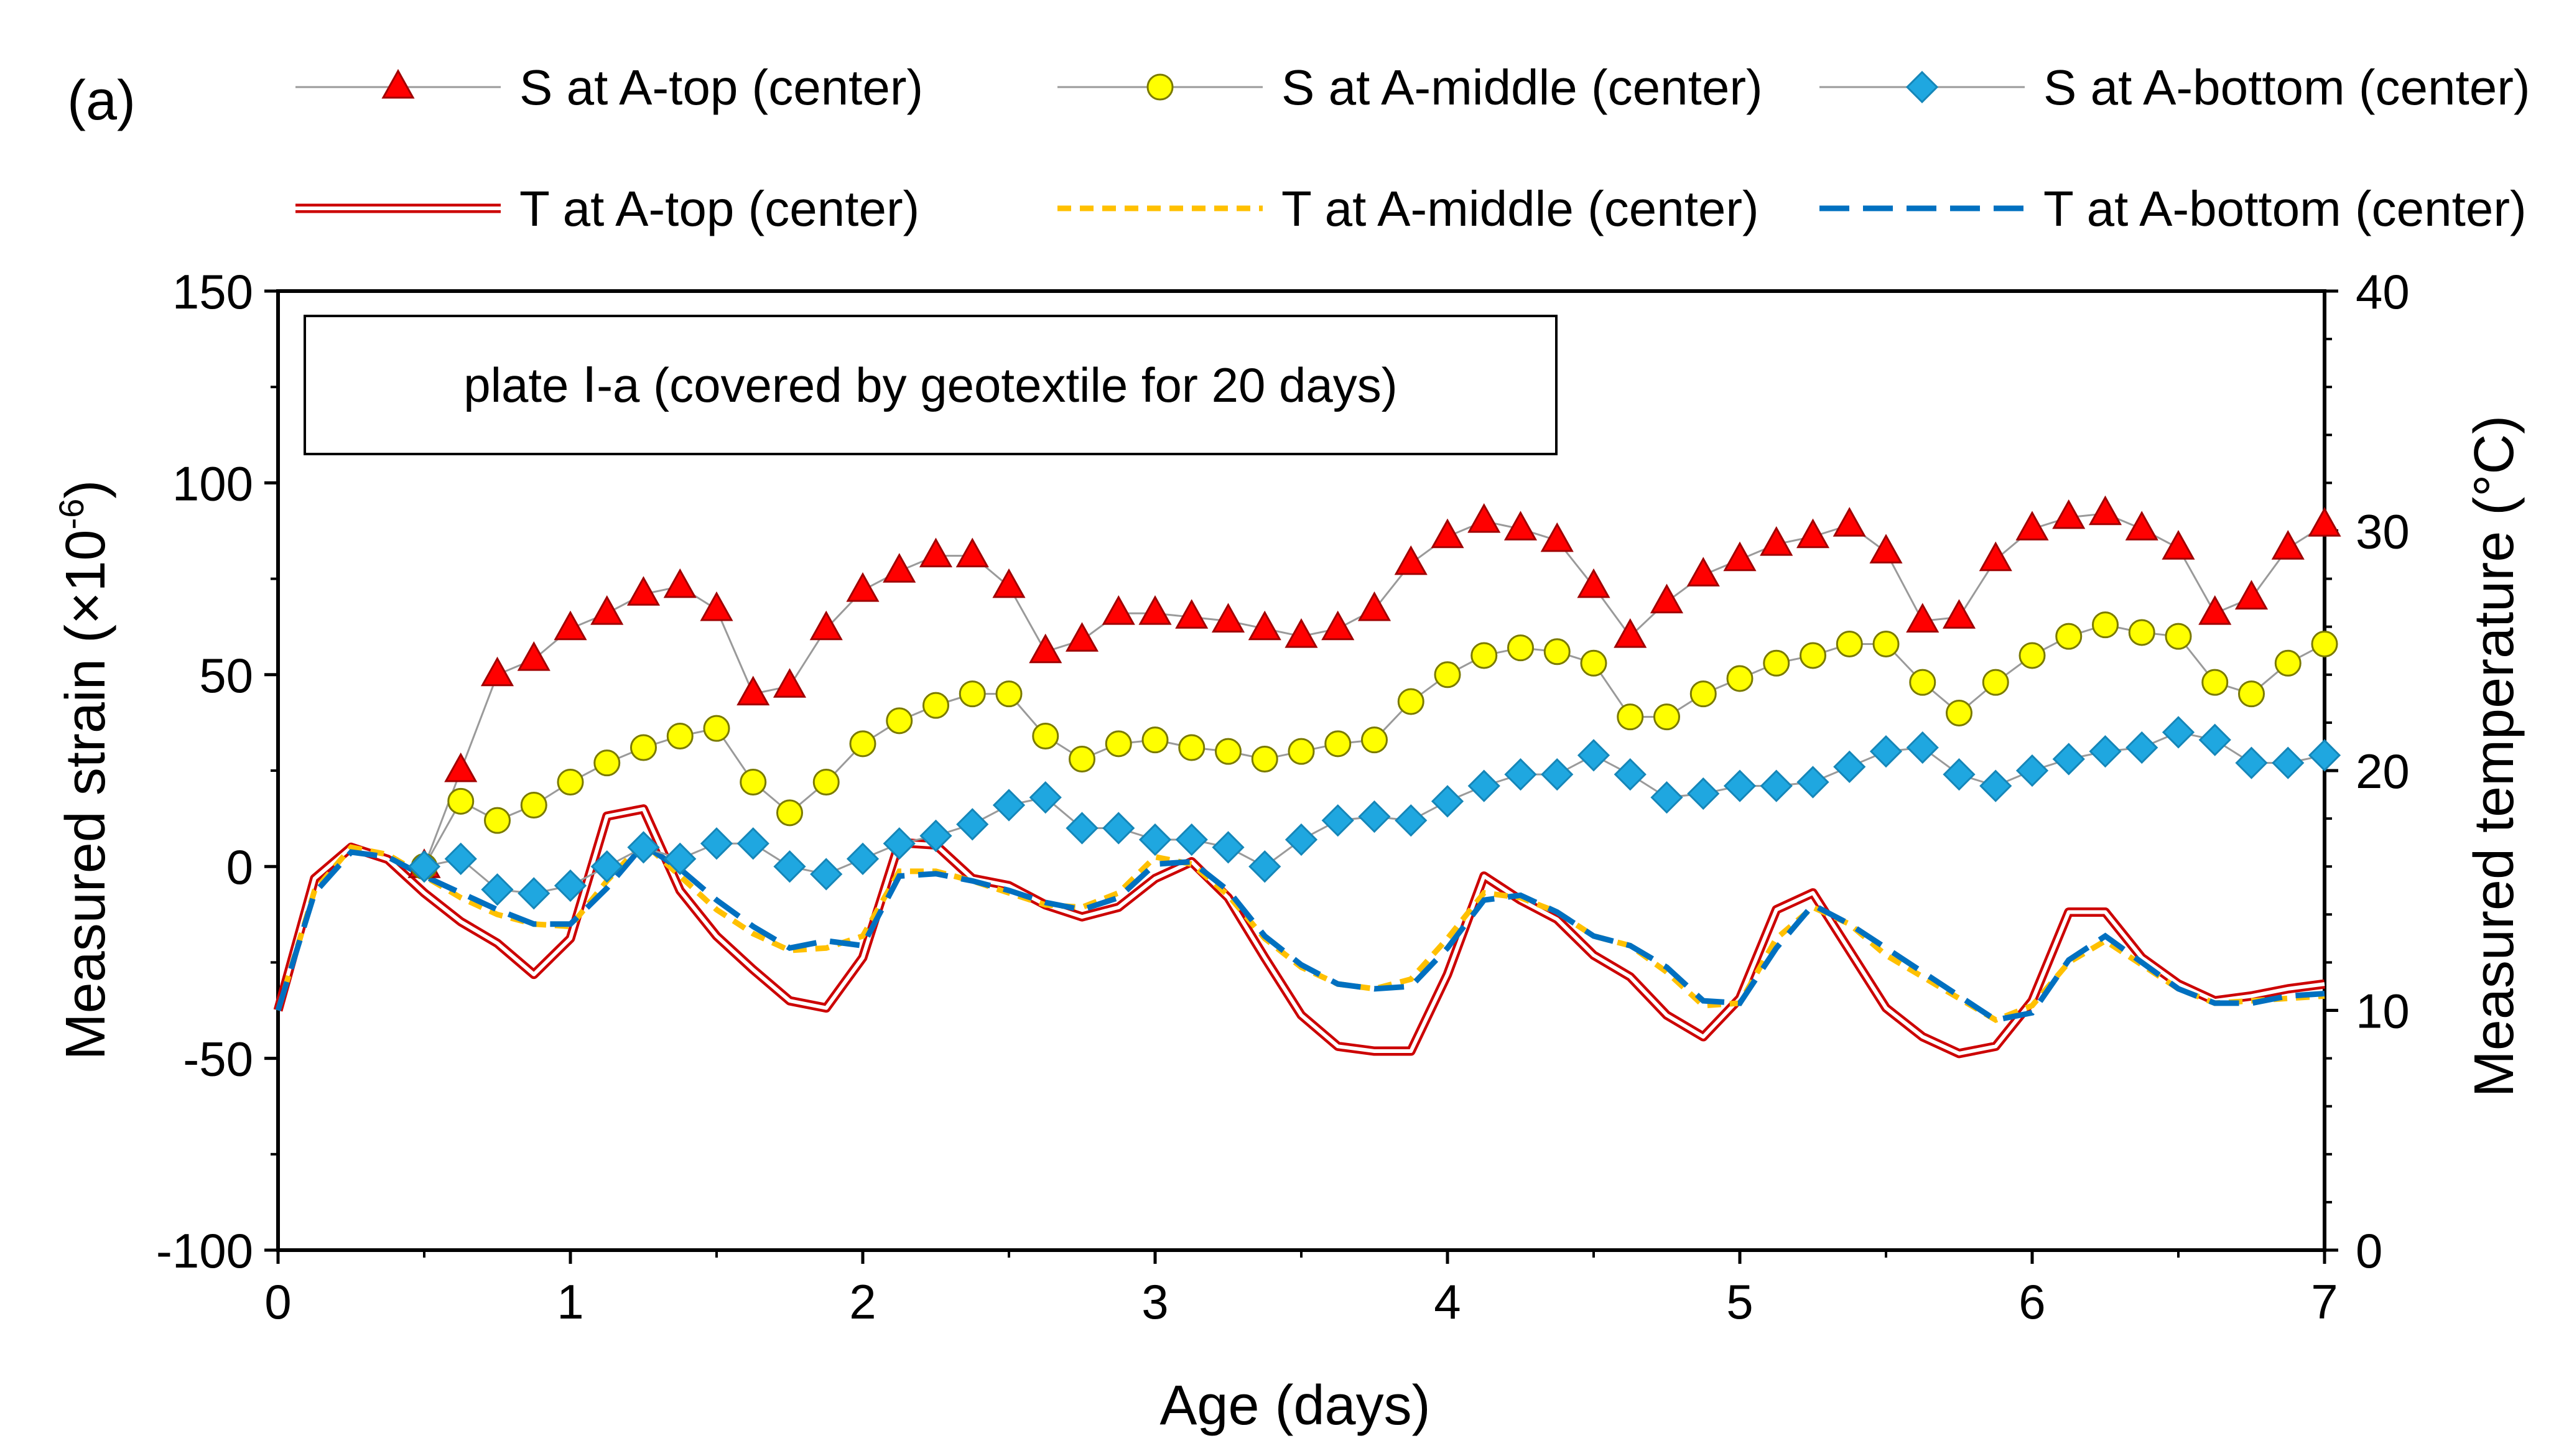  I want to click on series-t-at-a-top-center, so click(1299, 931).